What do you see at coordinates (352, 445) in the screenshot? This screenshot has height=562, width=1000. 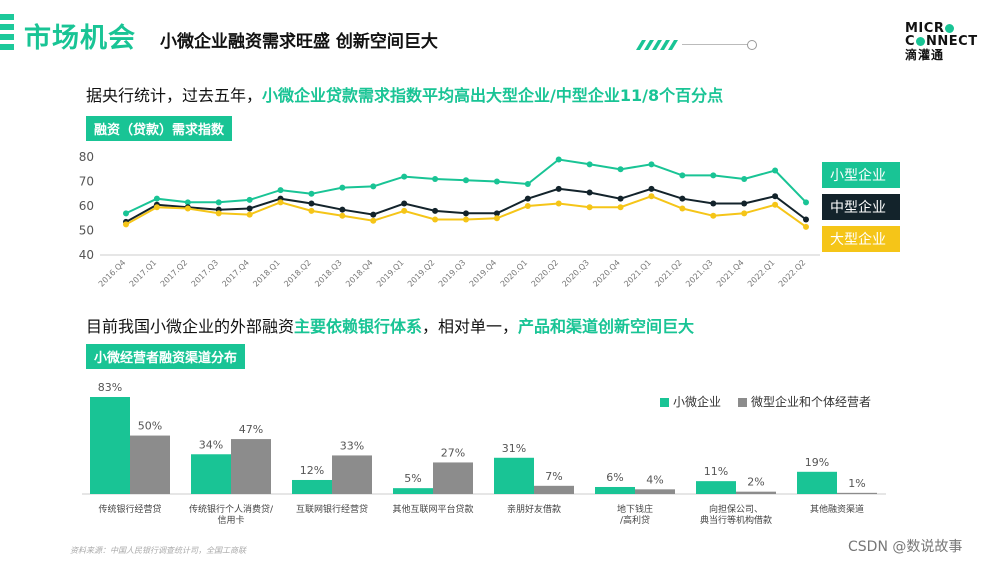 I see `bar-value-label: 33%` at bounding box center [352, 445].